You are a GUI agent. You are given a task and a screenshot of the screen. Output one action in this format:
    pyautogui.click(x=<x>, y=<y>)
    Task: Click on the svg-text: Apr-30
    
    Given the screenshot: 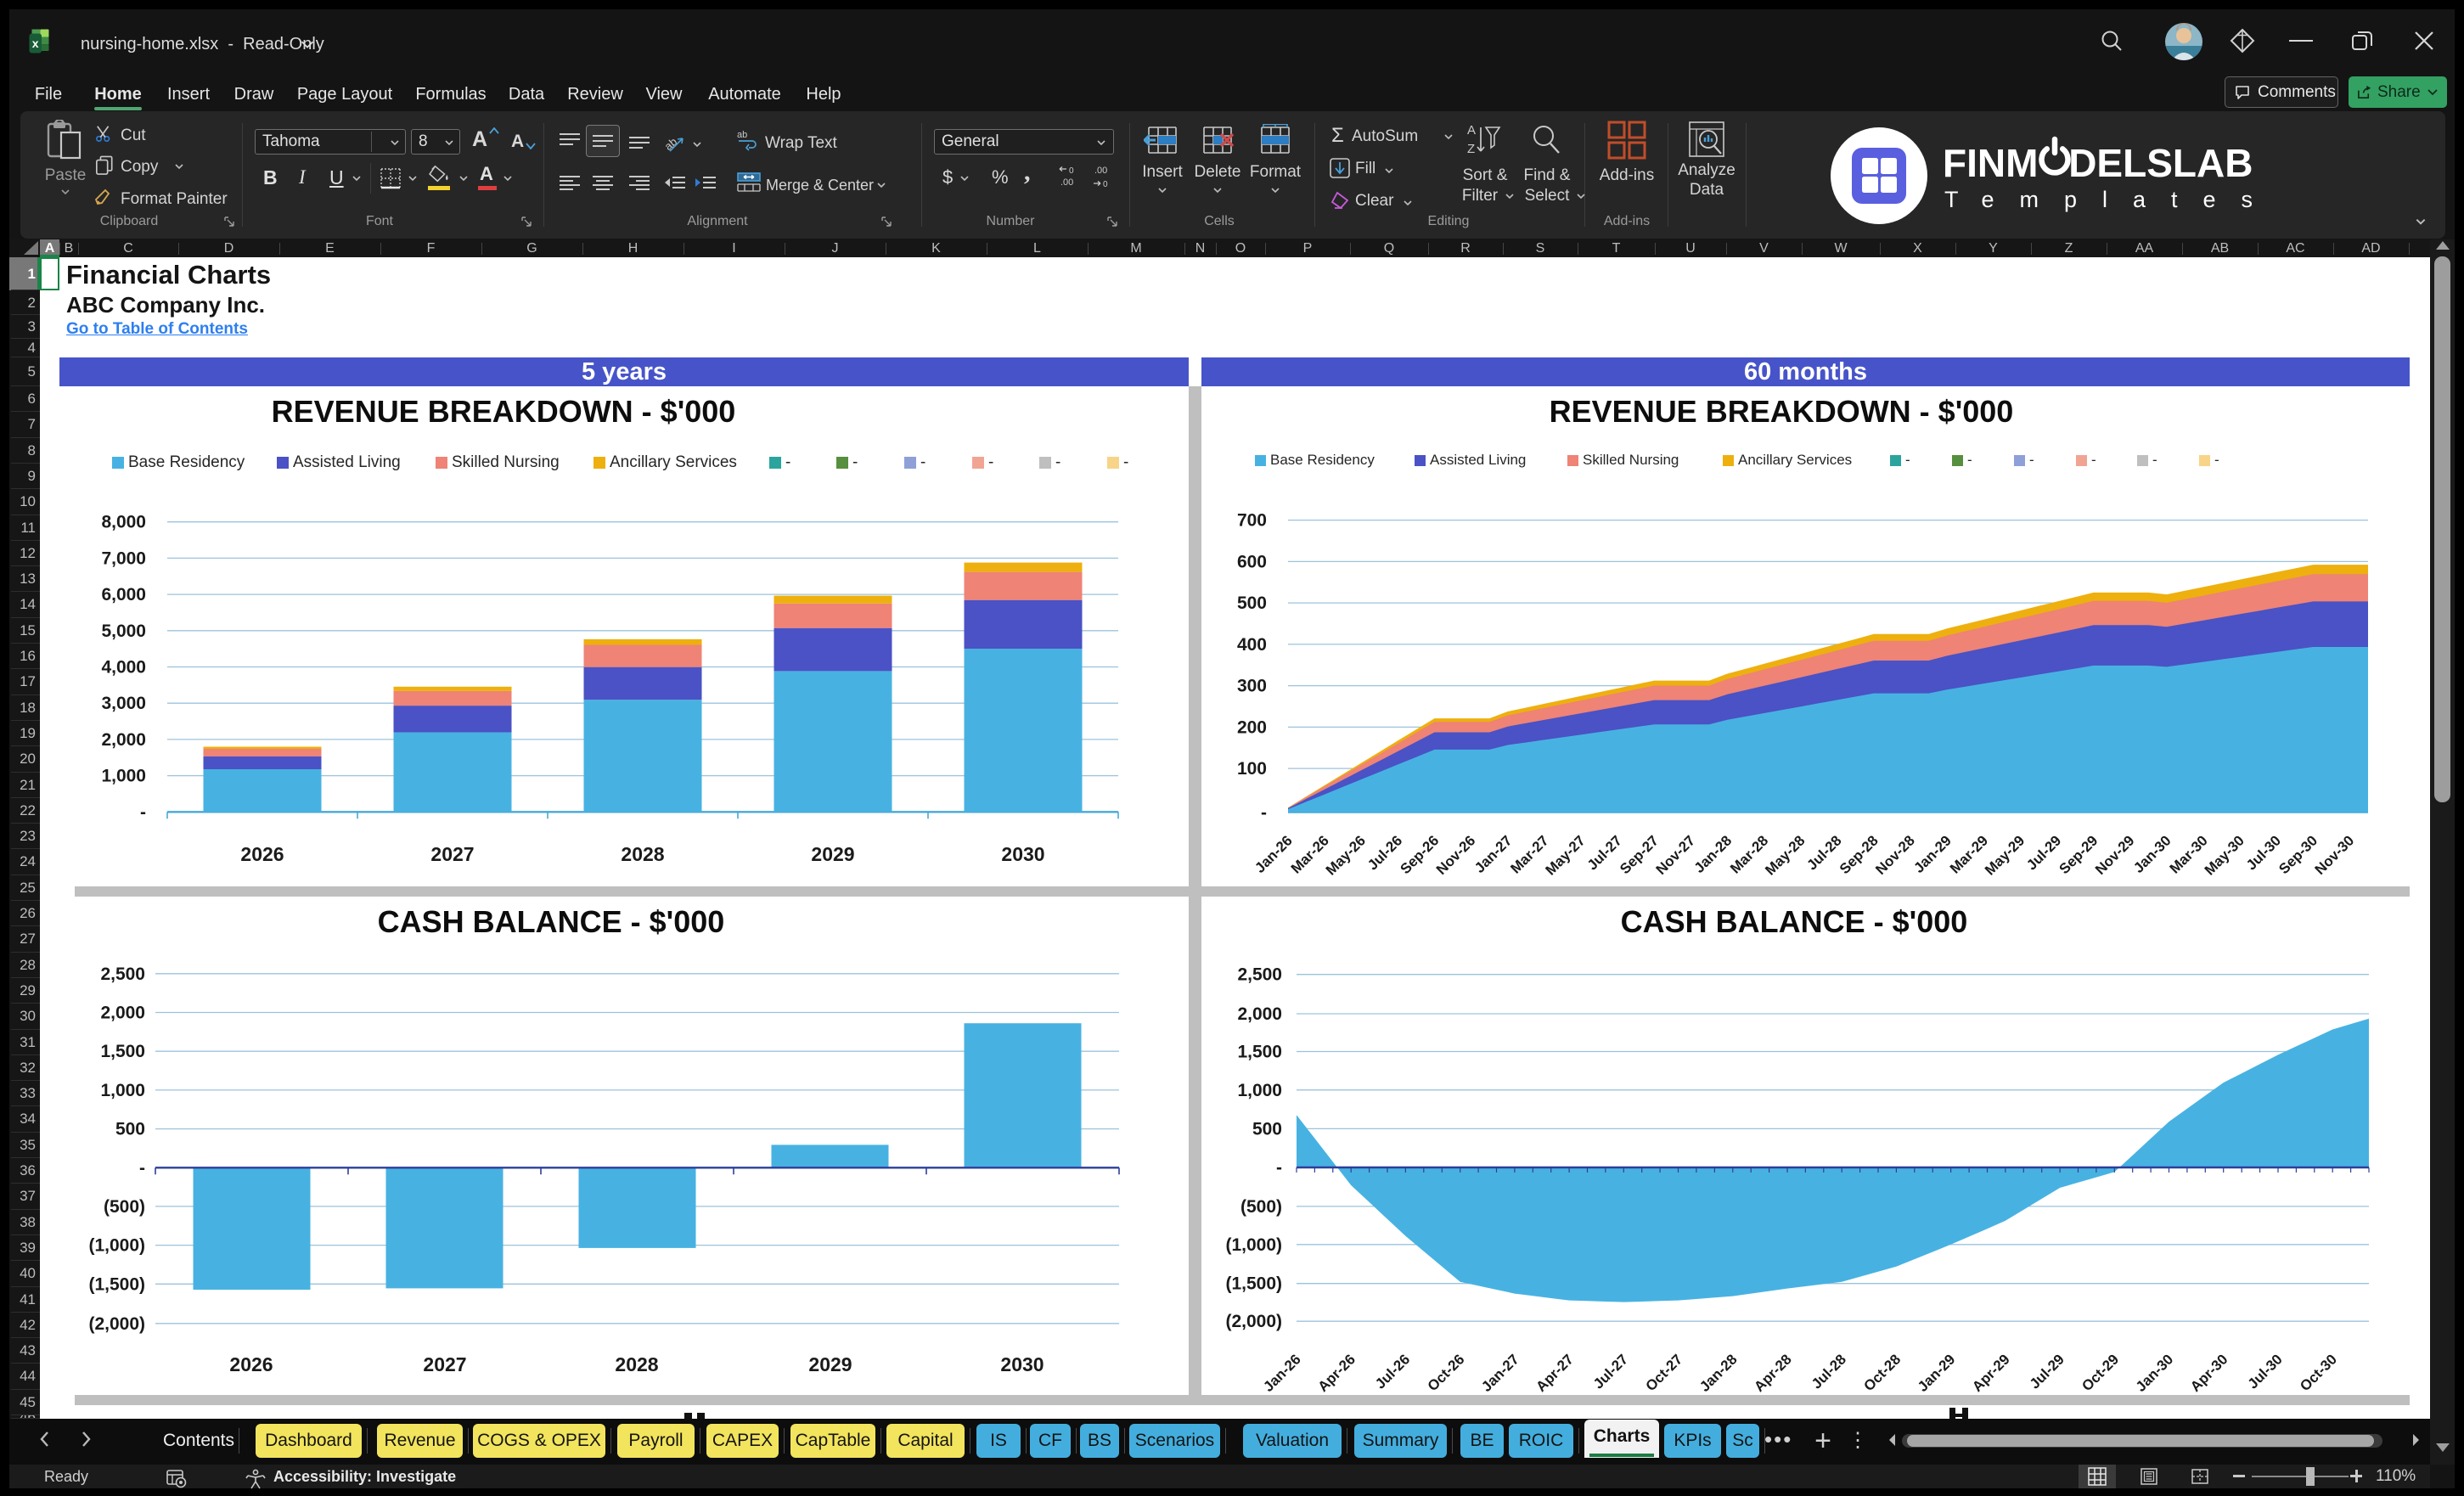 What is the action you would take?
    pyautogui.click(x=2209, y=1373)
    